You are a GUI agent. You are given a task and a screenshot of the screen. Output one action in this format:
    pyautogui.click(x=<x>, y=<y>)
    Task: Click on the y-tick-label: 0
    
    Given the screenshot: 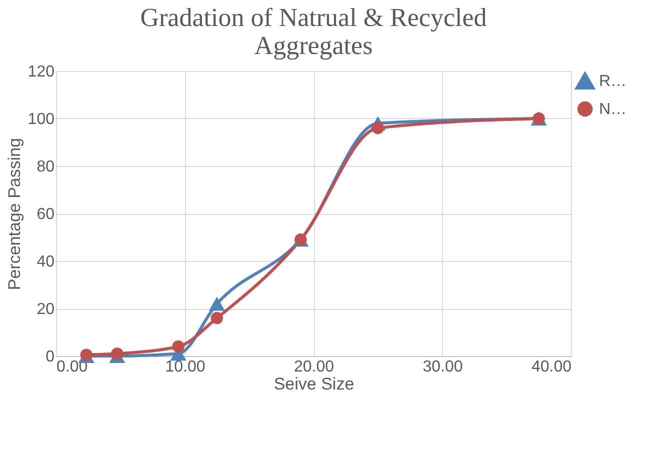 What is the action you would take?
    pyautogui.click(x=50, y=357)
    